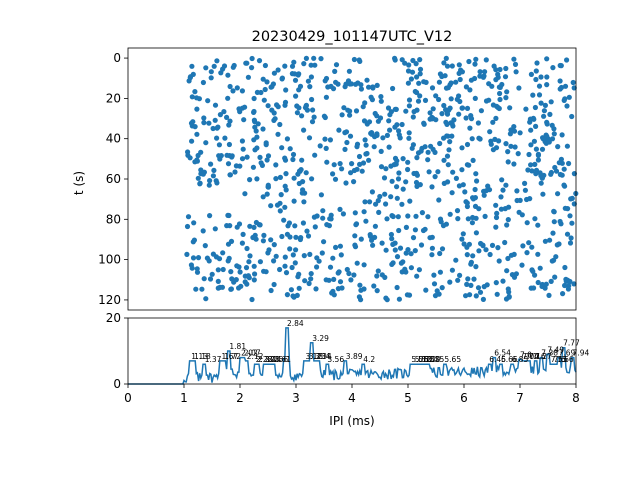  I want to click on peak-label: 6.45, so click(497, 359).